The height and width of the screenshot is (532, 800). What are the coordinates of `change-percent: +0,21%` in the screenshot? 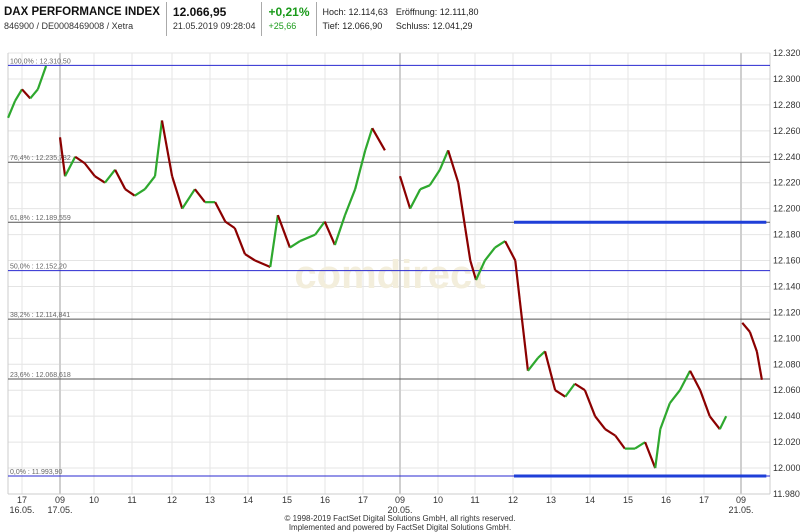 It's located at (289, 12).